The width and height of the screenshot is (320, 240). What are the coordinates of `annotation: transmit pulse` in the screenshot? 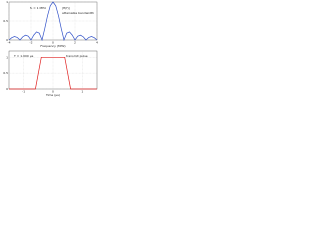 It's located at (77, 56).